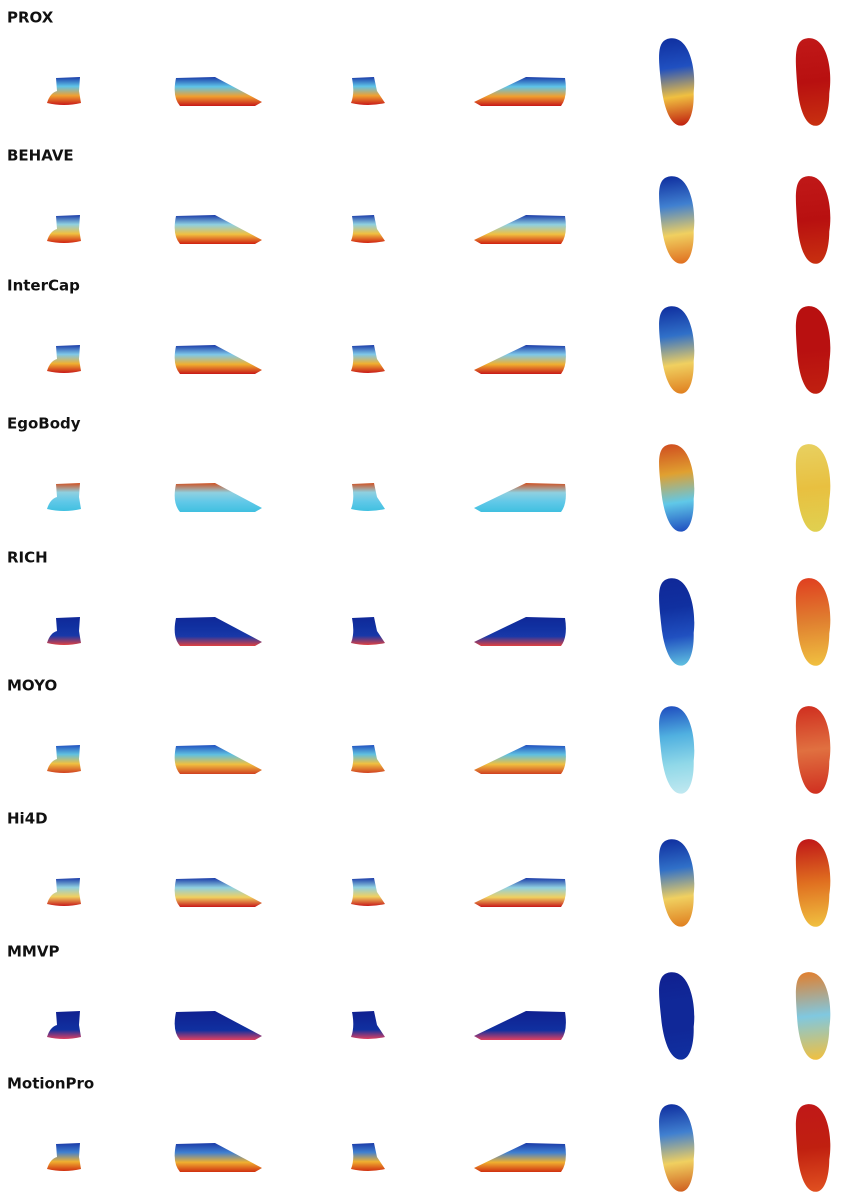  Describe the element at coordinates (33, 952) in the screenshot. I see `row-label: MMVP` at that location.